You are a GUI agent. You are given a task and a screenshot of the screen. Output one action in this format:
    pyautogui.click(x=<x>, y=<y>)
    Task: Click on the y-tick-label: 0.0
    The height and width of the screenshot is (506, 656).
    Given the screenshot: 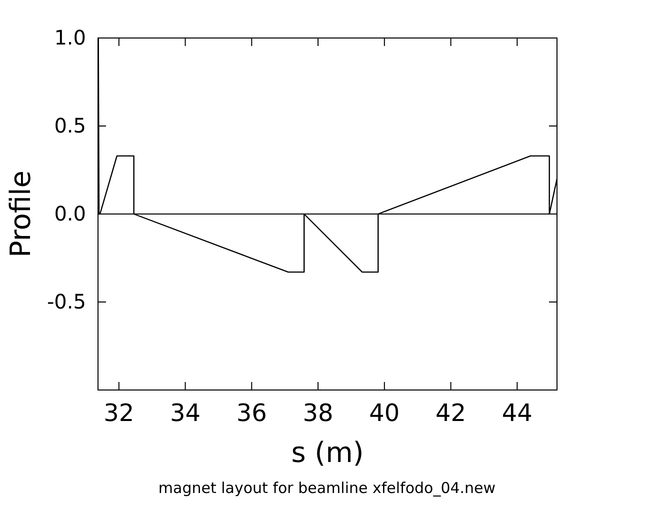 What is the action you would take?
    pyautogui.click(x=70, y=213)
    